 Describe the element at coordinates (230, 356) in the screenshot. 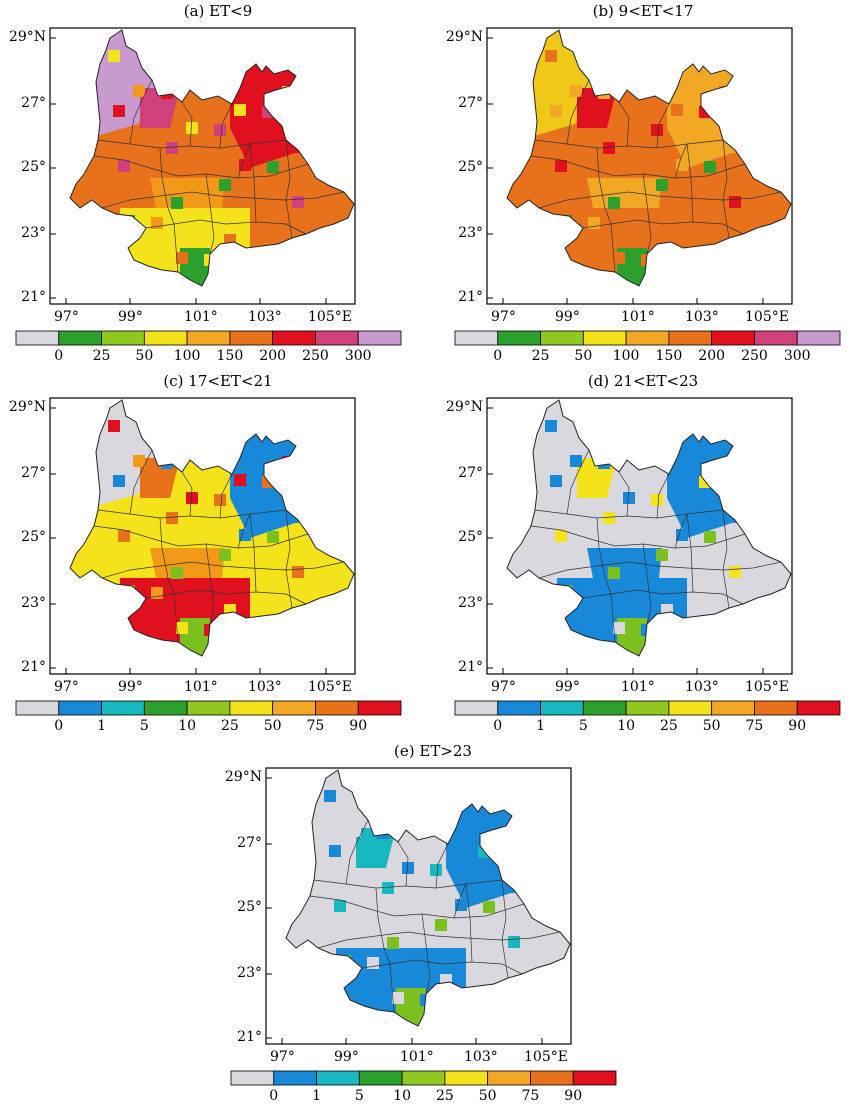

I see `colorbar-label: 150` at that location.